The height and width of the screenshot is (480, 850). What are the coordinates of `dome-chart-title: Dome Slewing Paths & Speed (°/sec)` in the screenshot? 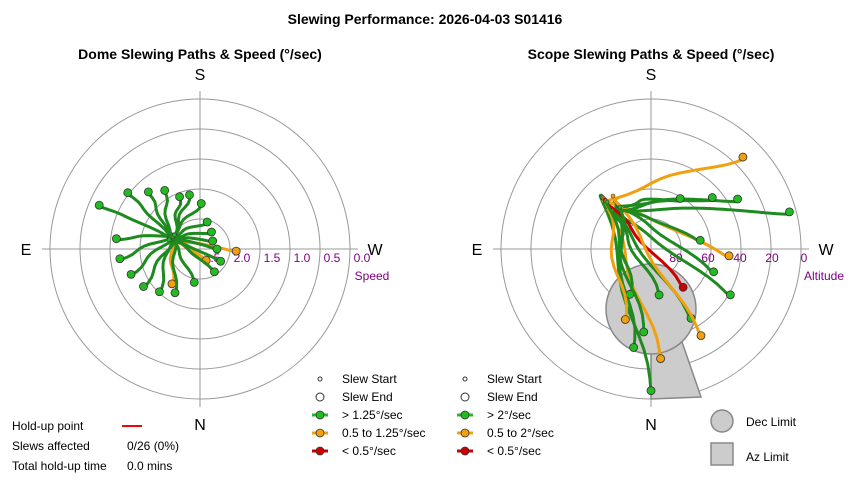 It's located at (200, 54).